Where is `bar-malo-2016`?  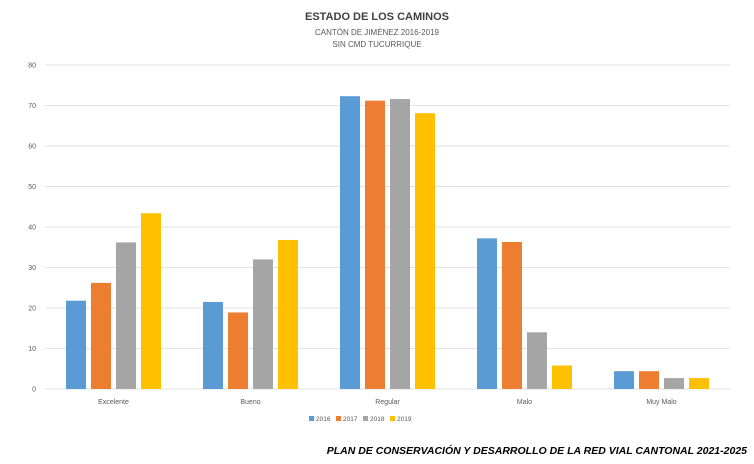
bar-malo-2016 is located at coordinates (487, 313).